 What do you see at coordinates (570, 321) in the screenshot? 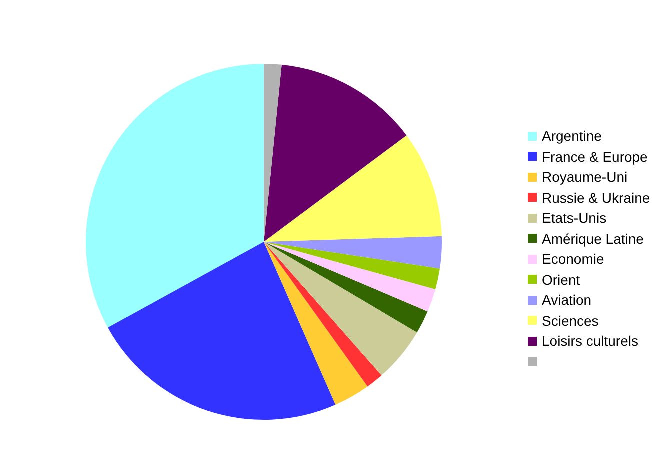
I see `legend-label: Sciences` at bounding box center [570, 321].